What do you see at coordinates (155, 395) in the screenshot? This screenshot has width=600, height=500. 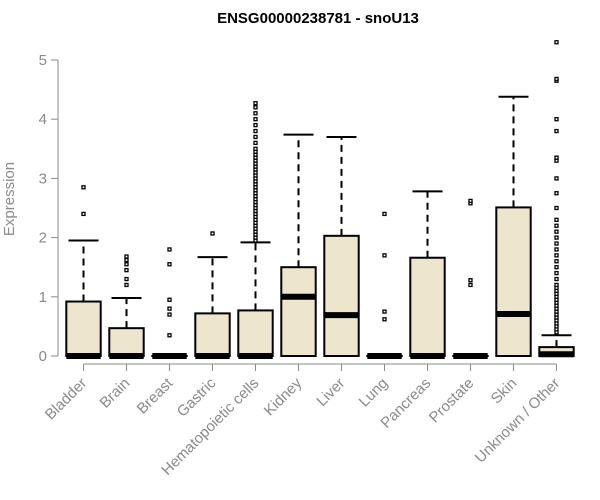 I see `x-tick-label: Breast` at bounding box center [155, 395].